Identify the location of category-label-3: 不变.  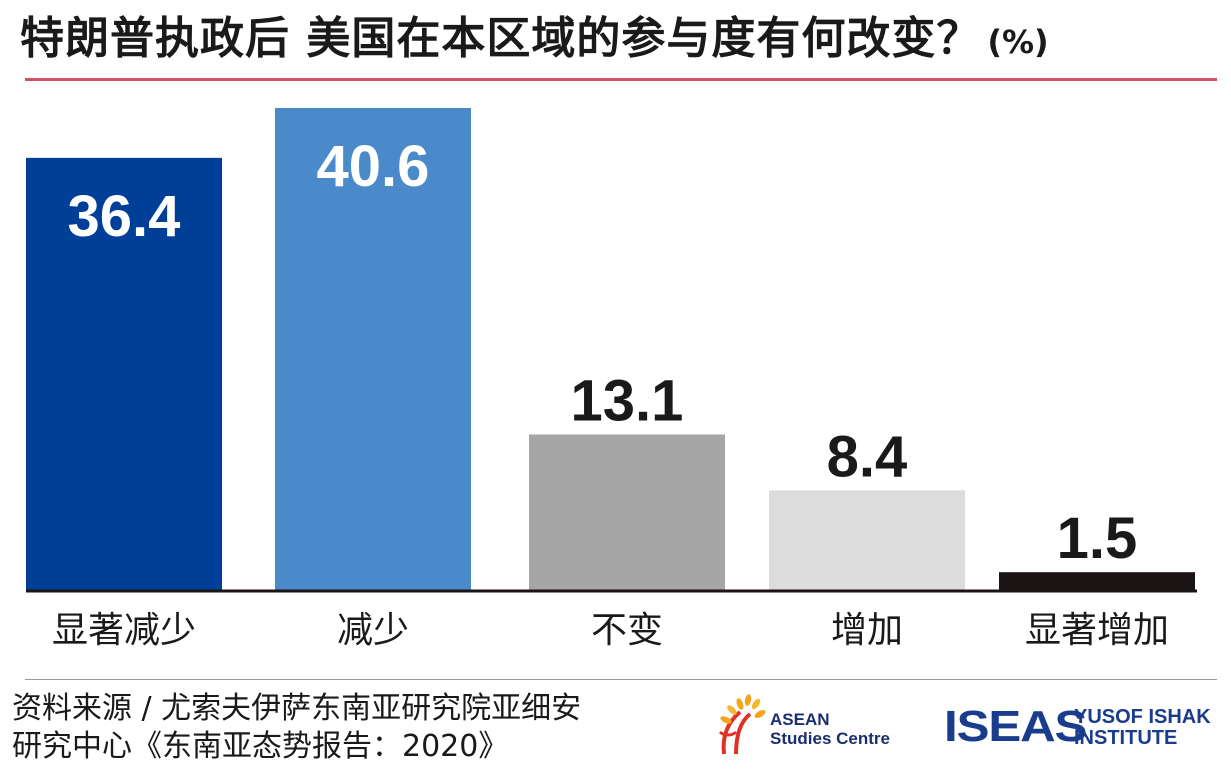
(627, 630).